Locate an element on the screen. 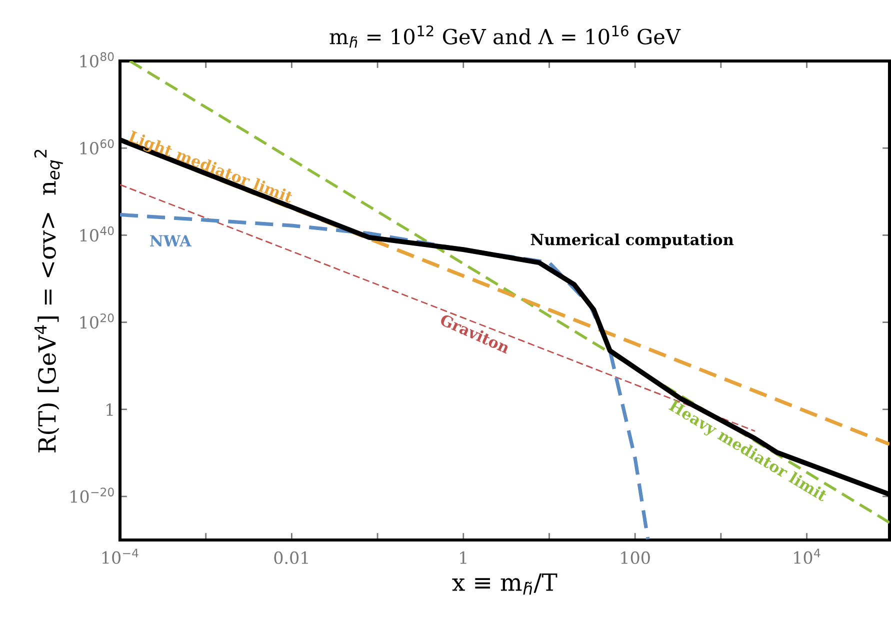 This screenshot has width=891, height=626. x-tick-label: 0.01 is located at coordinates (291, 557).